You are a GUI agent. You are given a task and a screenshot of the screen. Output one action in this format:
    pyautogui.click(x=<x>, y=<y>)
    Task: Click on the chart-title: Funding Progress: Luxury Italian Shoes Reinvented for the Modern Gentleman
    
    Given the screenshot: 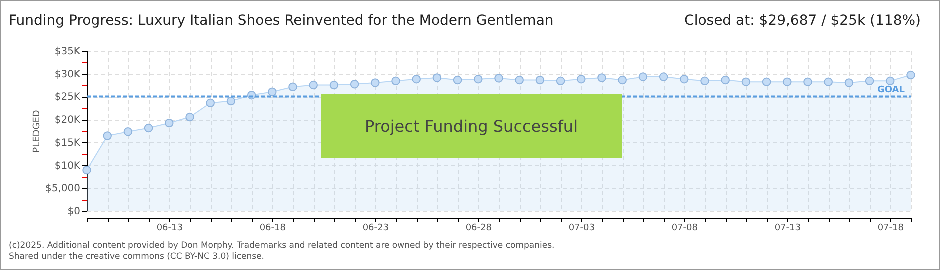 What is the action you would take?
    pyautogui.click(x=281, y=21)
    